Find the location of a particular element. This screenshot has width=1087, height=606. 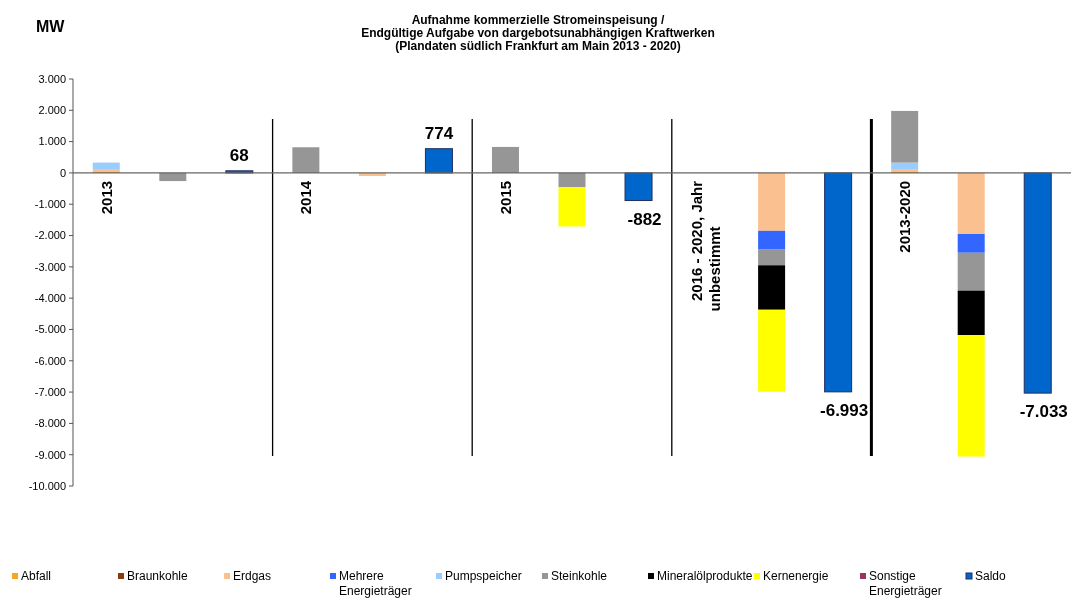

y-tick-label: -1.000 is located at coordinates (50, 204).